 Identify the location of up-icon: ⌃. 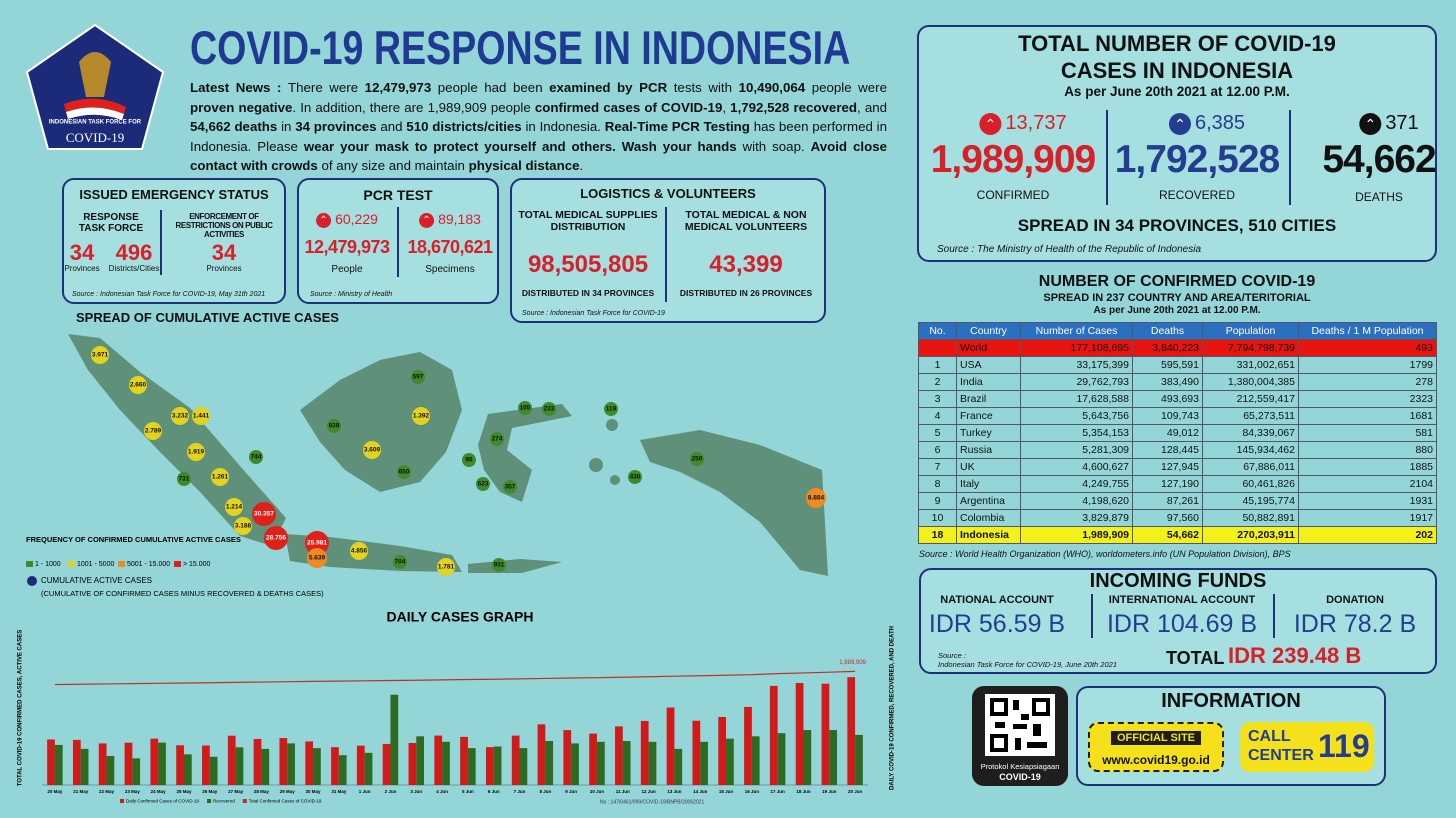
(1370, 123).